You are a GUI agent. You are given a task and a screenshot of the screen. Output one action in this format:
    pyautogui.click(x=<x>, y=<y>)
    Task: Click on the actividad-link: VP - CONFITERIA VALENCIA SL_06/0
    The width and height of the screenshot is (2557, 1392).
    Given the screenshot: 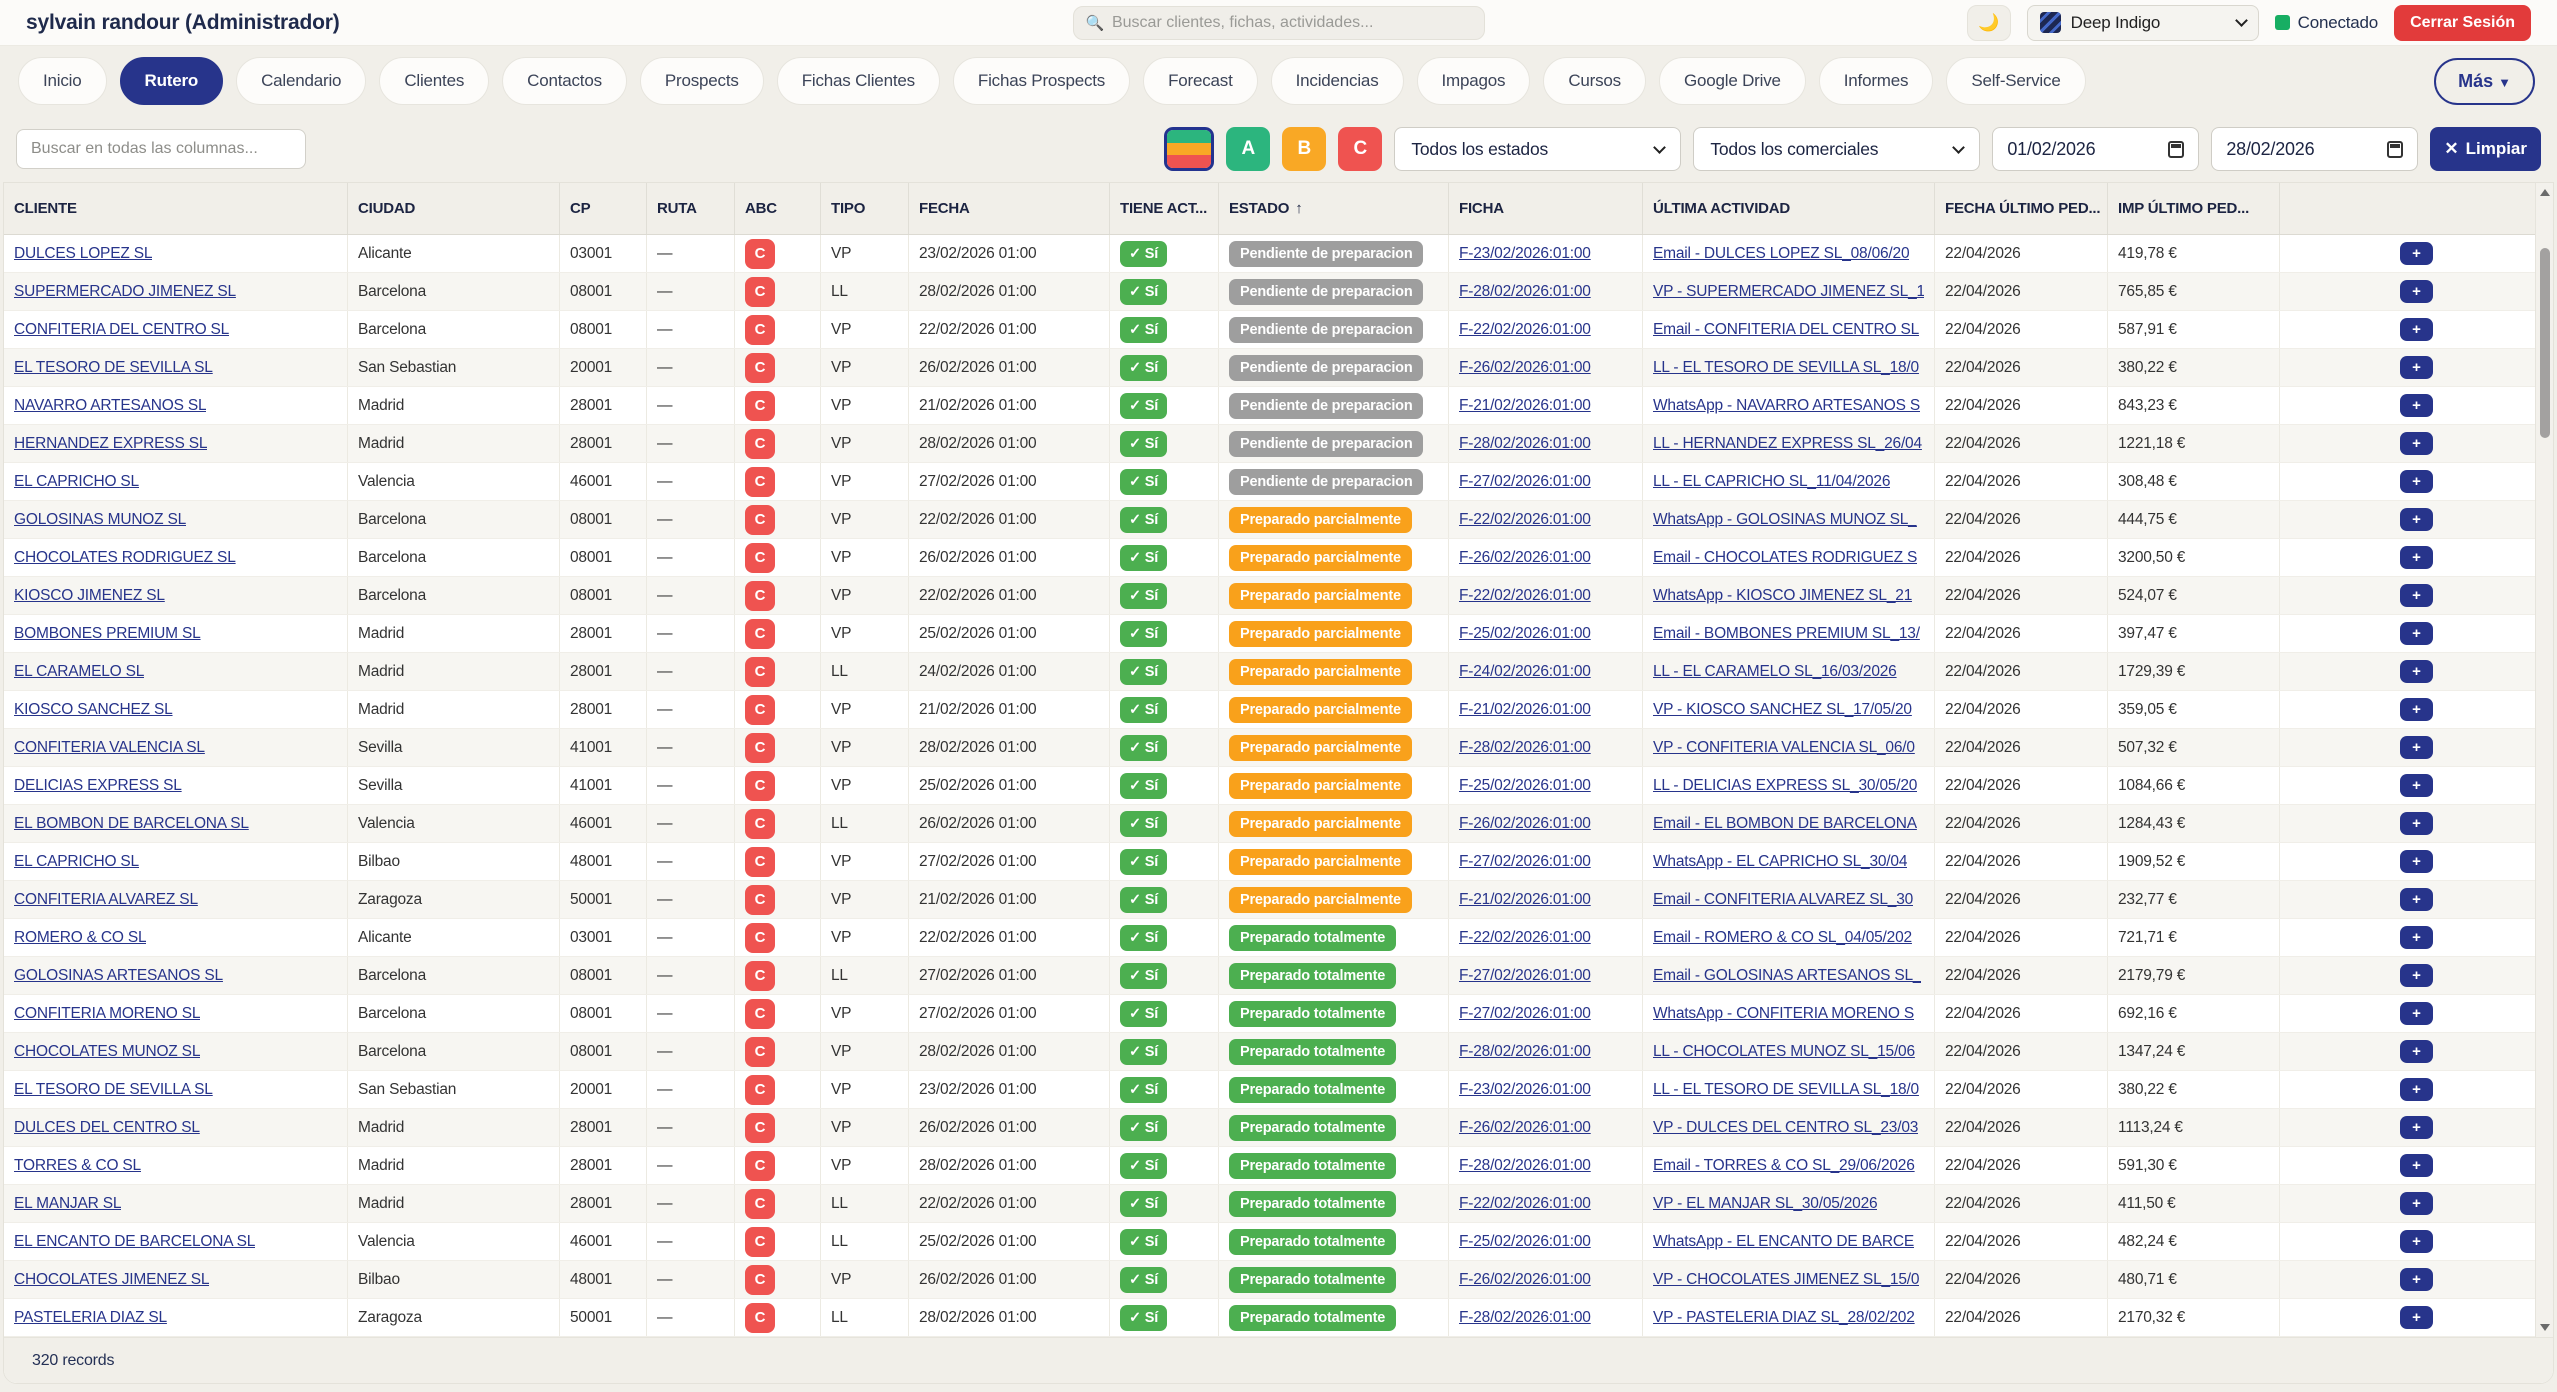 What is the action you would take?
    pyautogui.click(x=1784, y=747)
    